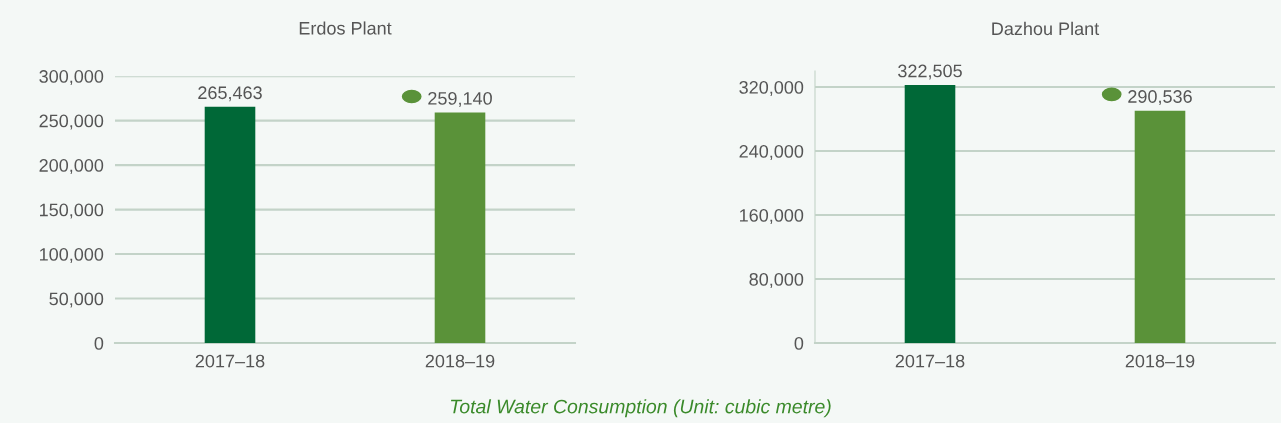  Describe the element at coordinates (771, 152) in the screenshot. I see `y-tick-label: 240,000` at that location.